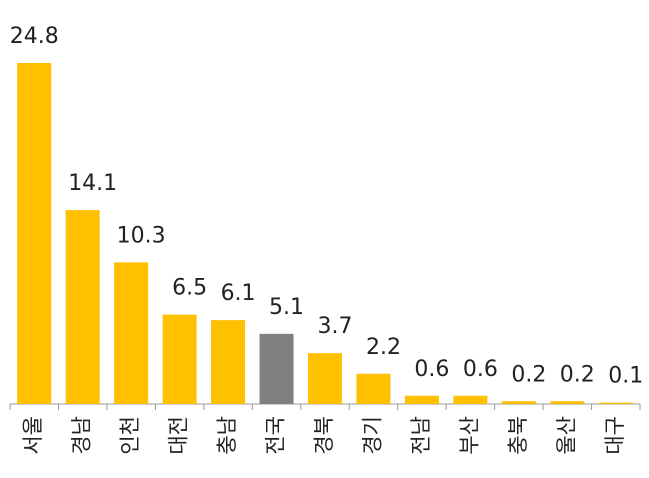  What do you see at coordinates (130, 435) in the screenshot?
I see `x-tick-label: 인천` at bounding box center [130, 435].